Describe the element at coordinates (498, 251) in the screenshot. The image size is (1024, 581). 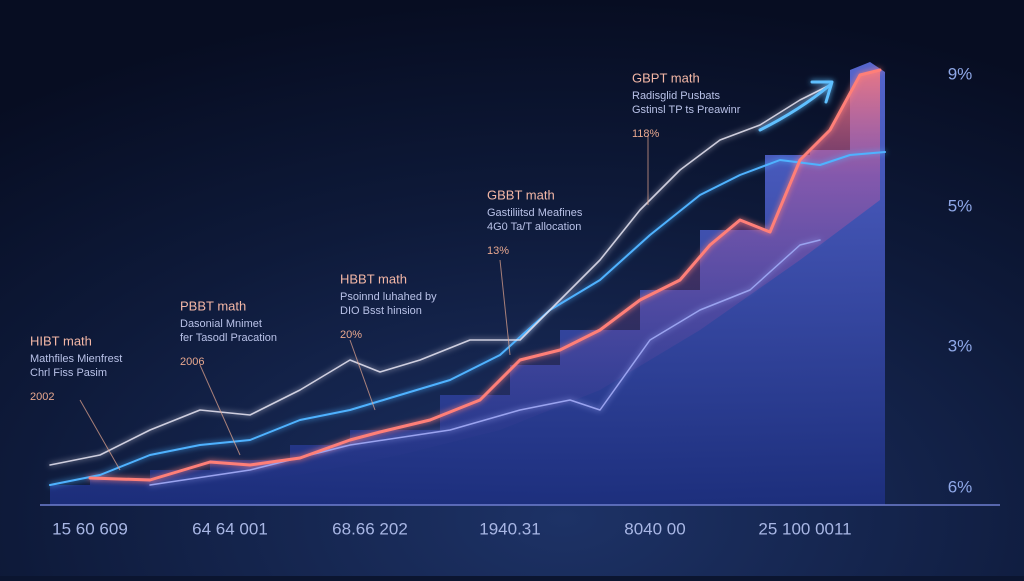
I see `annotation-value: 13%` at that location.